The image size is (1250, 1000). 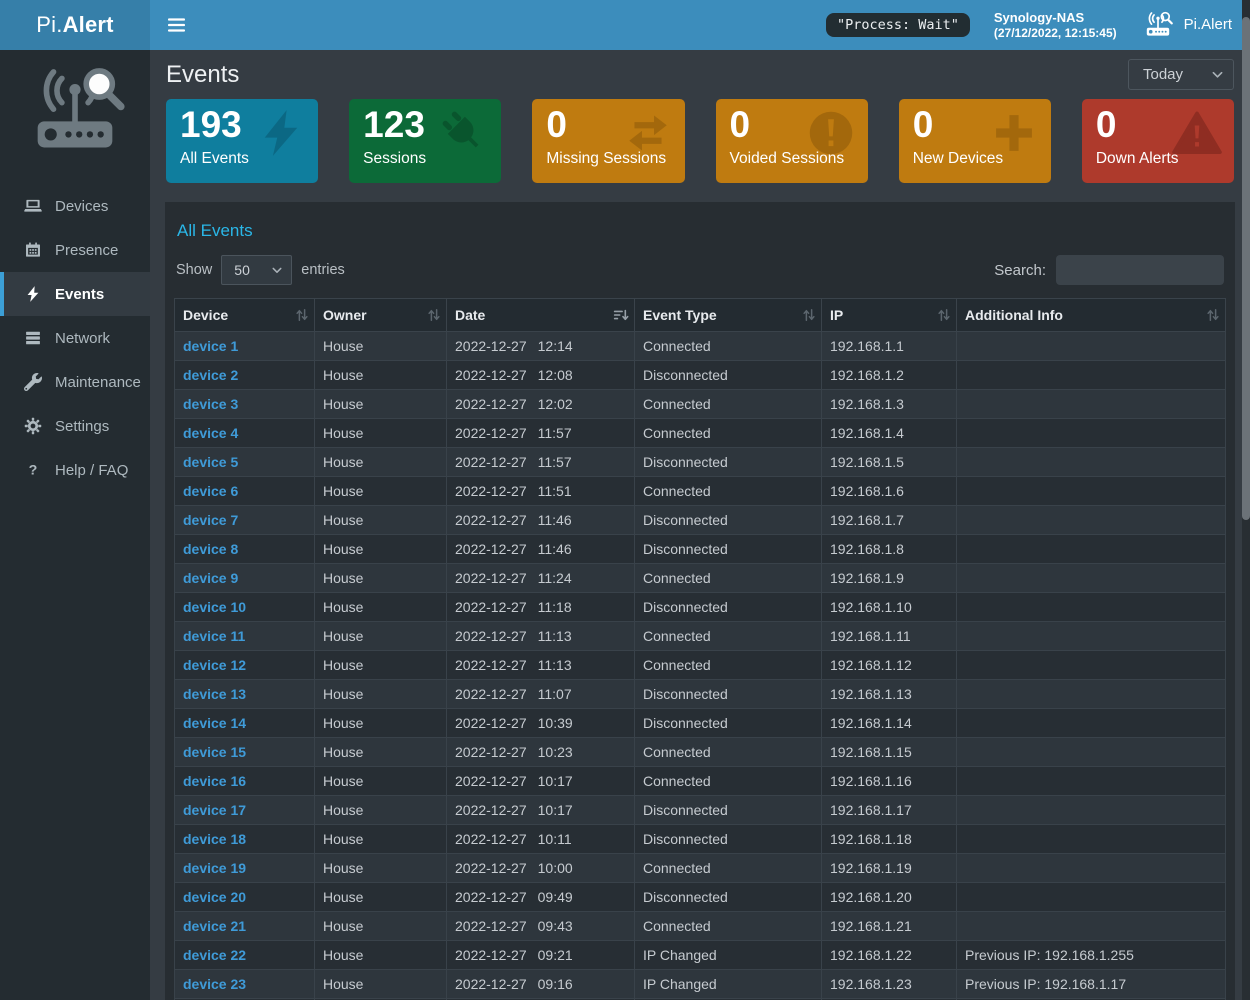 What do you see at coordinates (1246, 268) in the screenshot?
I see `scrollbar-thumb` at bounding box center [1246, 268].